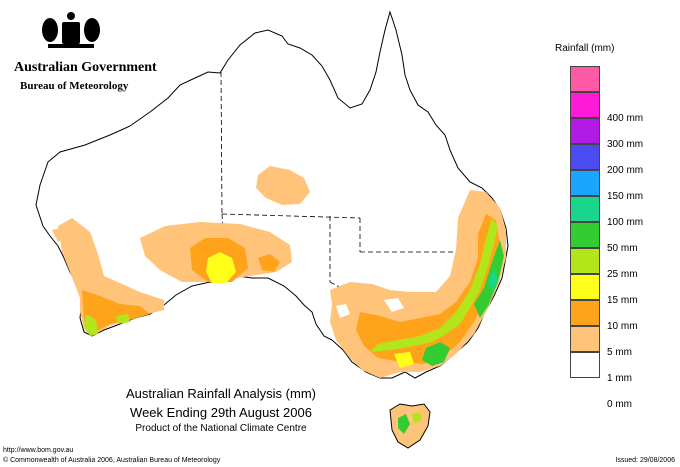 The image size is (680, 467). What do you see at coordinates (220, 393) in the screenshot?
I see `map-title: Australian Rainfall Analysis (mm)` at bounding box center [220, 393].